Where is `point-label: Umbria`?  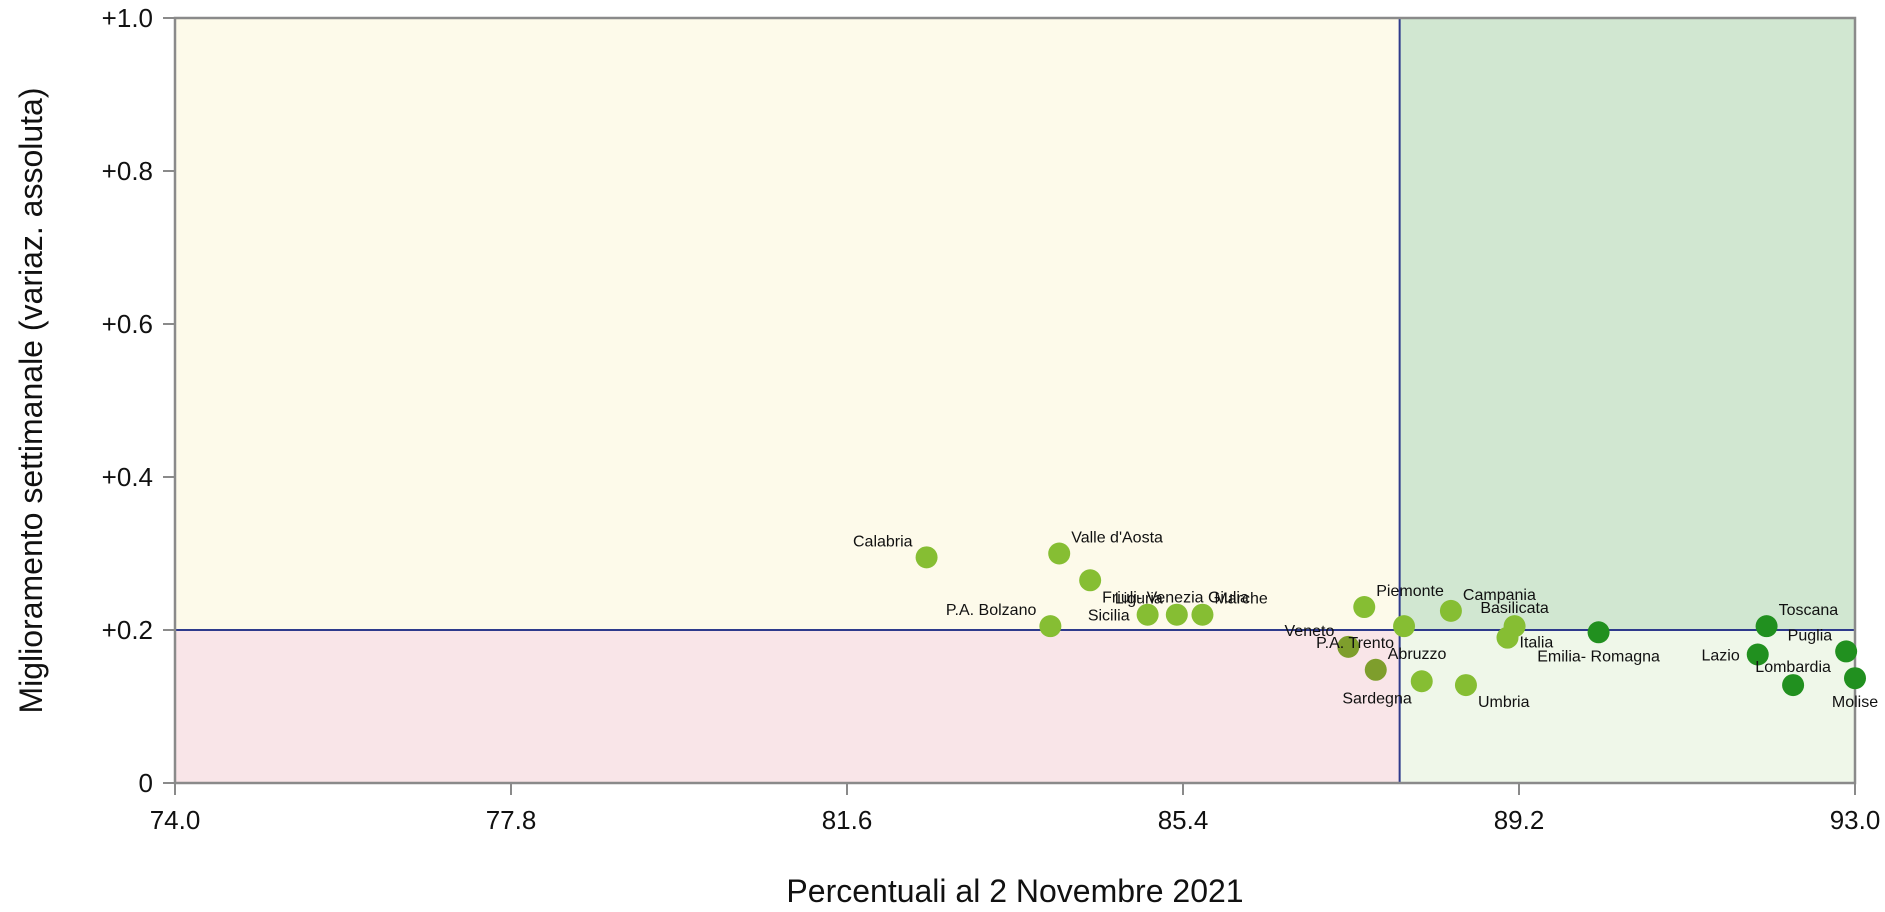
point-label: Umbria is located at coordinates (1504, 702).